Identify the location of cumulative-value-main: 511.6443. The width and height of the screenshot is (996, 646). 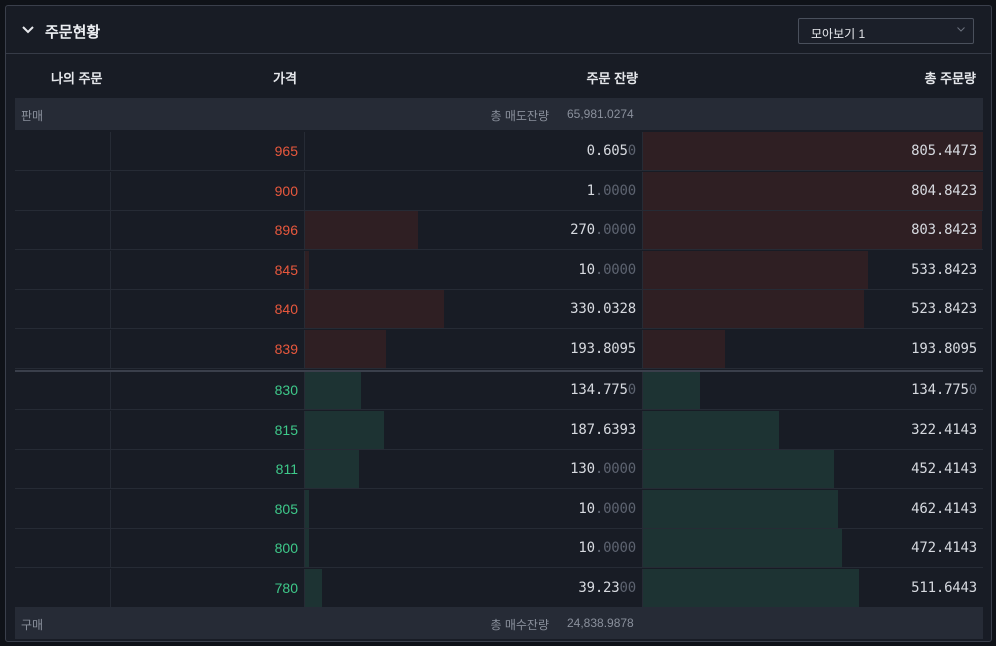
(944, 587).